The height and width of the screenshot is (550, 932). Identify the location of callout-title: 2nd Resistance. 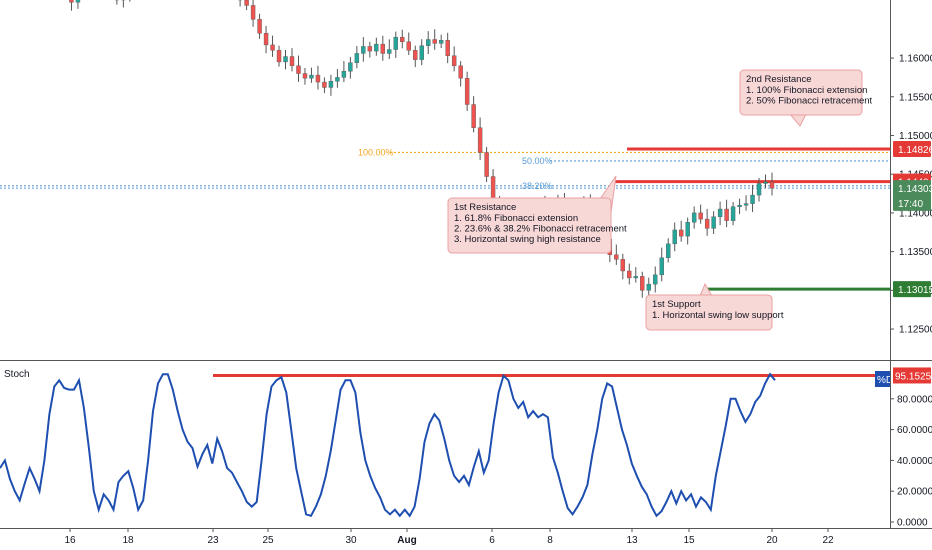
(778, 79).